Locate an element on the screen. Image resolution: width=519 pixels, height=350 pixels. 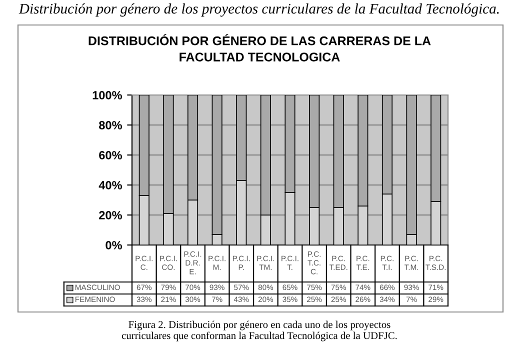
y-tick-label: 100% is located at coordinates (107, 95).